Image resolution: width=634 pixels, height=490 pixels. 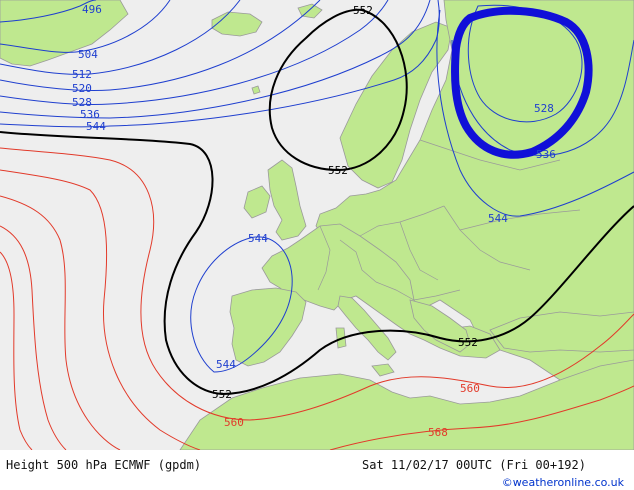 I want to click on sicily, so click(x=383, y=370).